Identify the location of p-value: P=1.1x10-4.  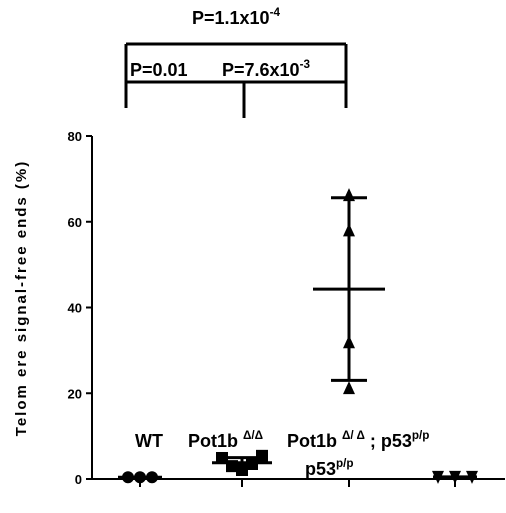
(236, 17).